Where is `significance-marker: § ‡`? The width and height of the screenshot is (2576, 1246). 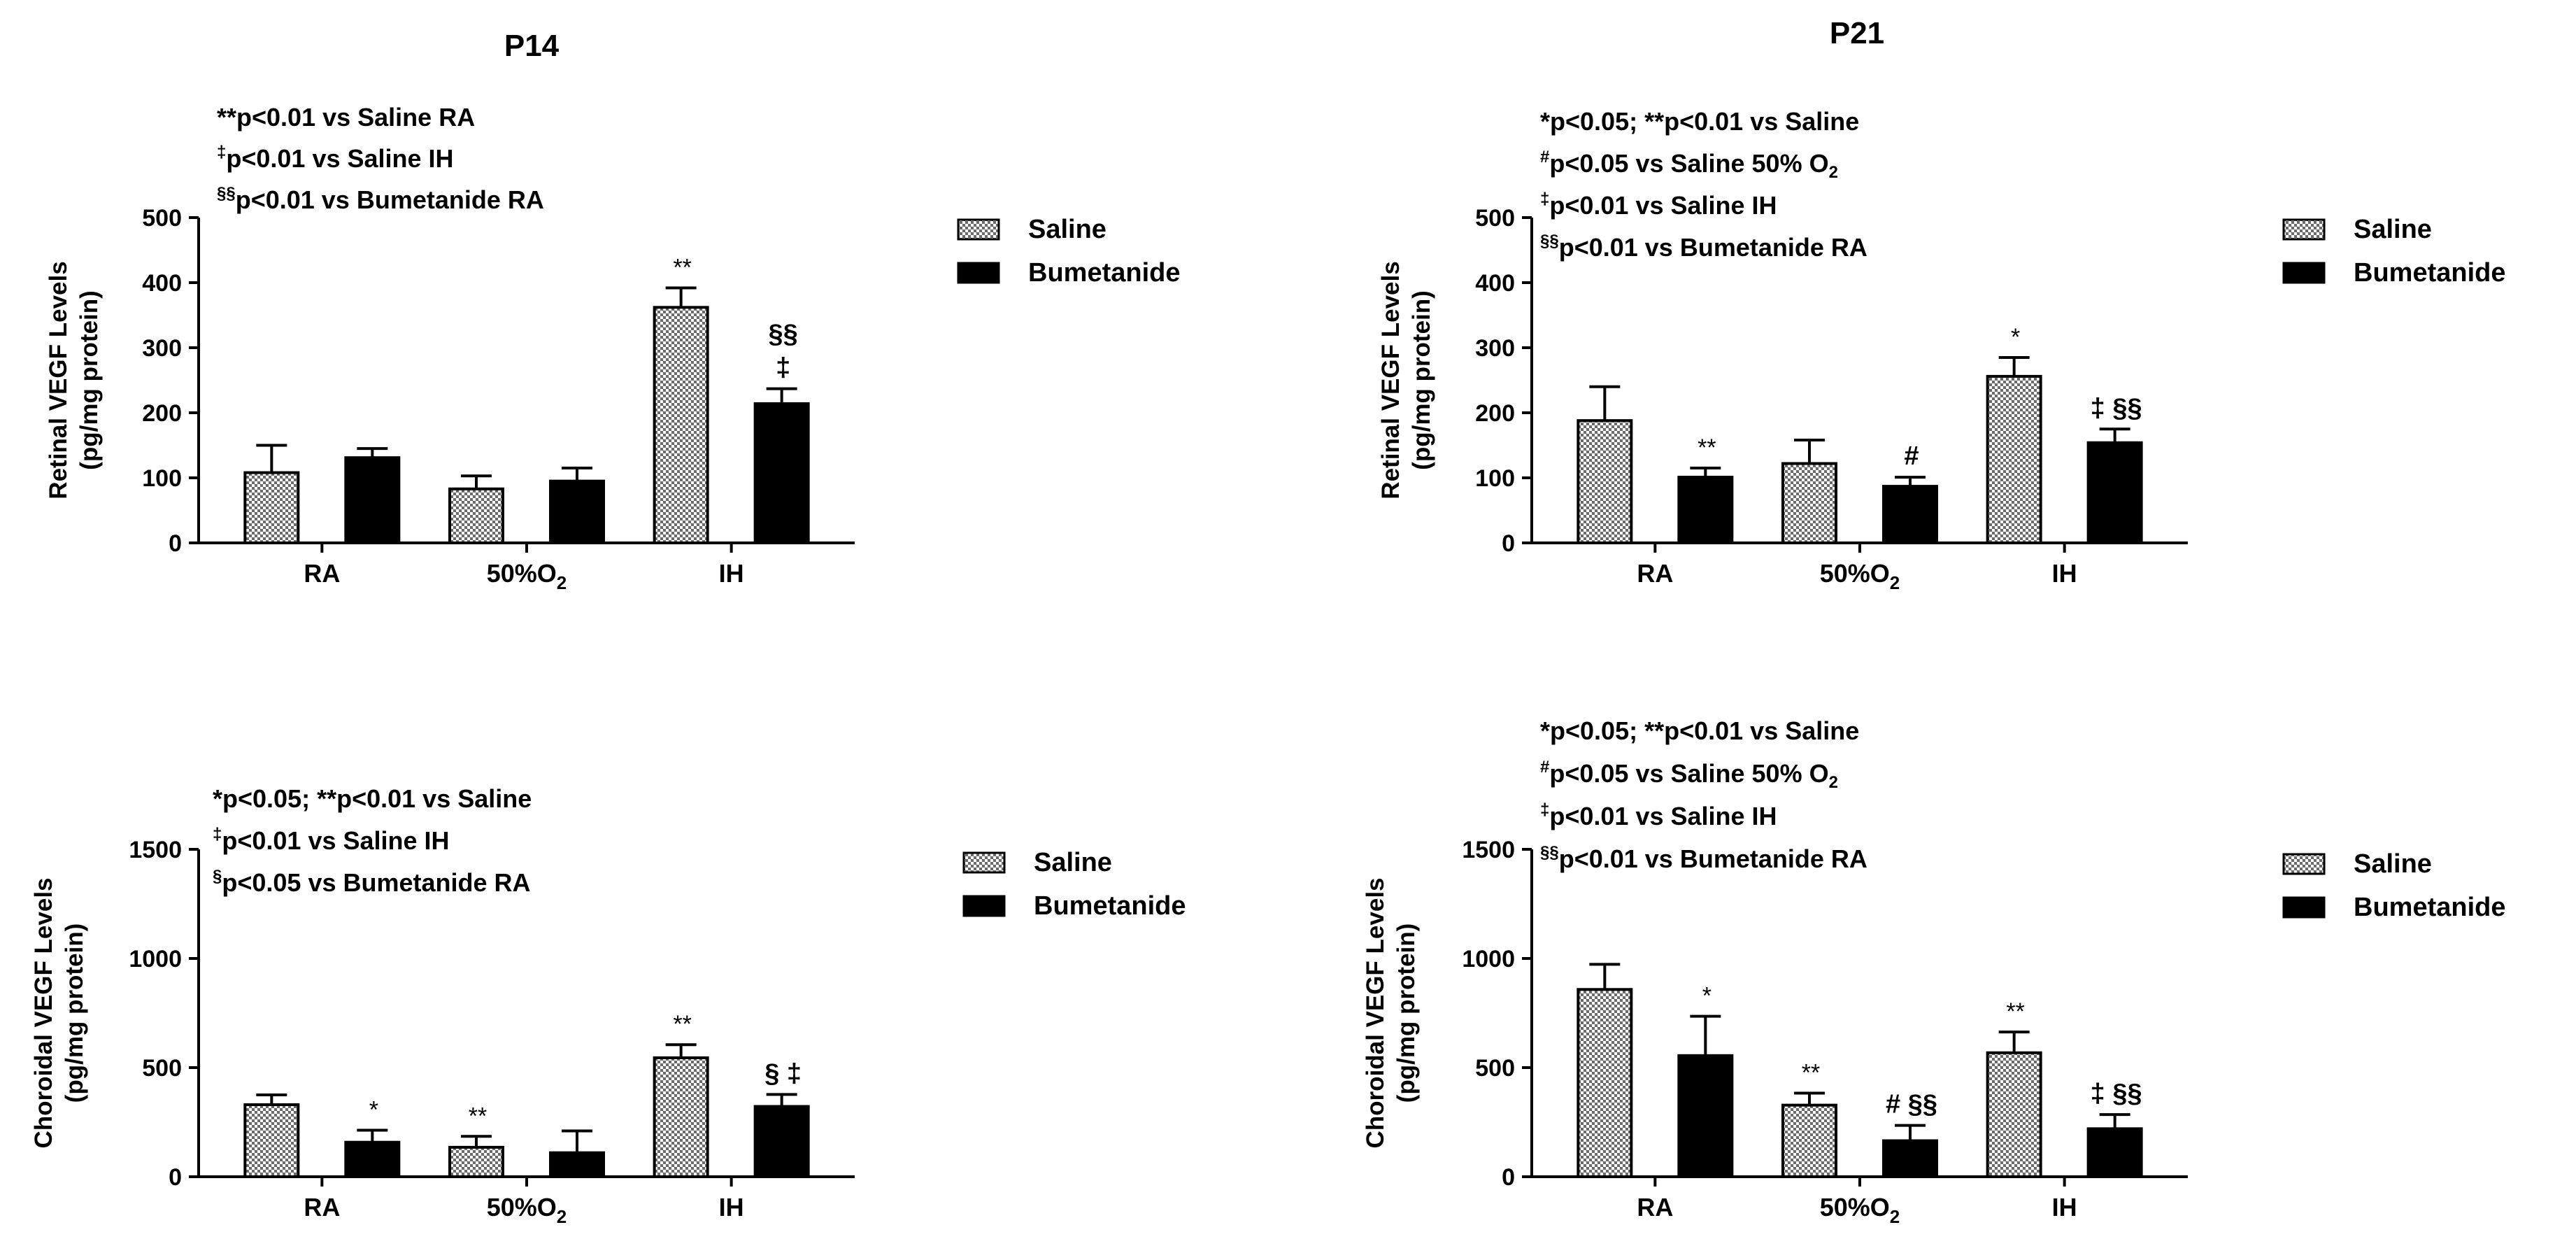 significance-marker: § ‡ is located at coordinates (783, 1073).